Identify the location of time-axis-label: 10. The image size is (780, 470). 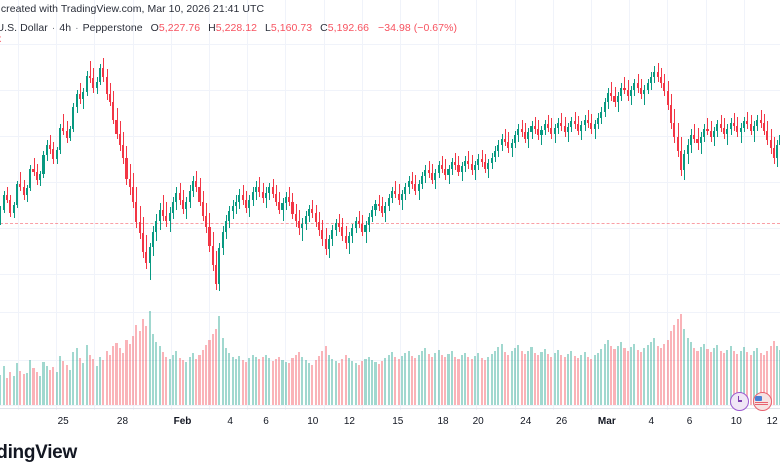
(313, 421).